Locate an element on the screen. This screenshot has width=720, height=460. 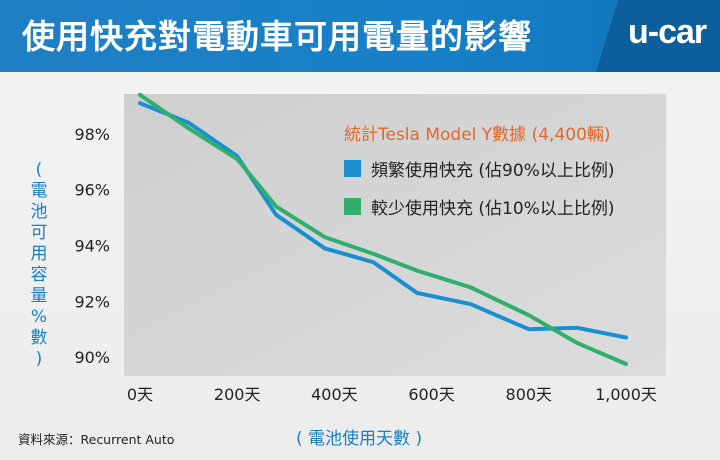
legend-item-rare: 較少使用快充 (佔10%以上比例) is located at coordinates (479, 206).